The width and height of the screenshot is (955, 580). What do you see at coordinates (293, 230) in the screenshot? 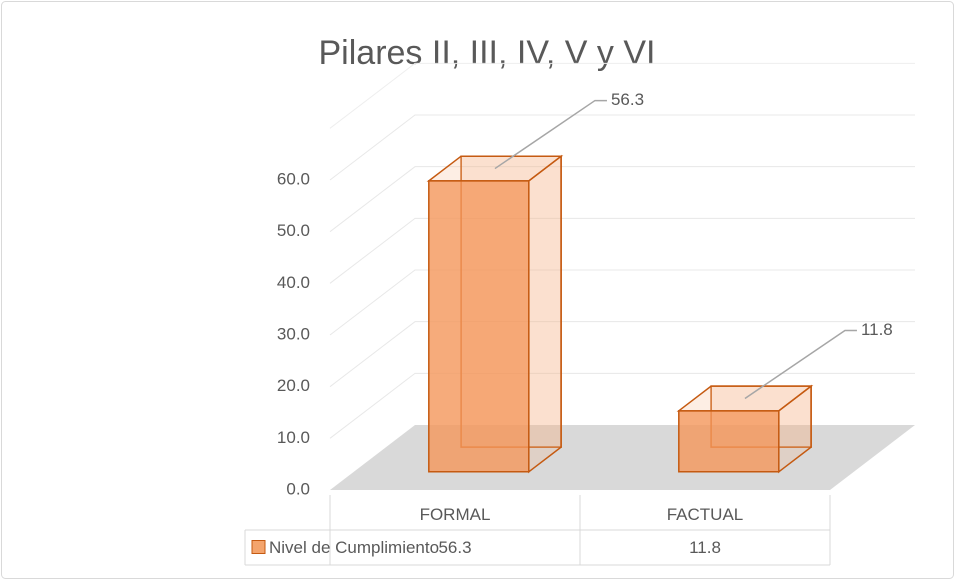
I see `y-tick-label: 50.0` at bounding box center [293, 230].